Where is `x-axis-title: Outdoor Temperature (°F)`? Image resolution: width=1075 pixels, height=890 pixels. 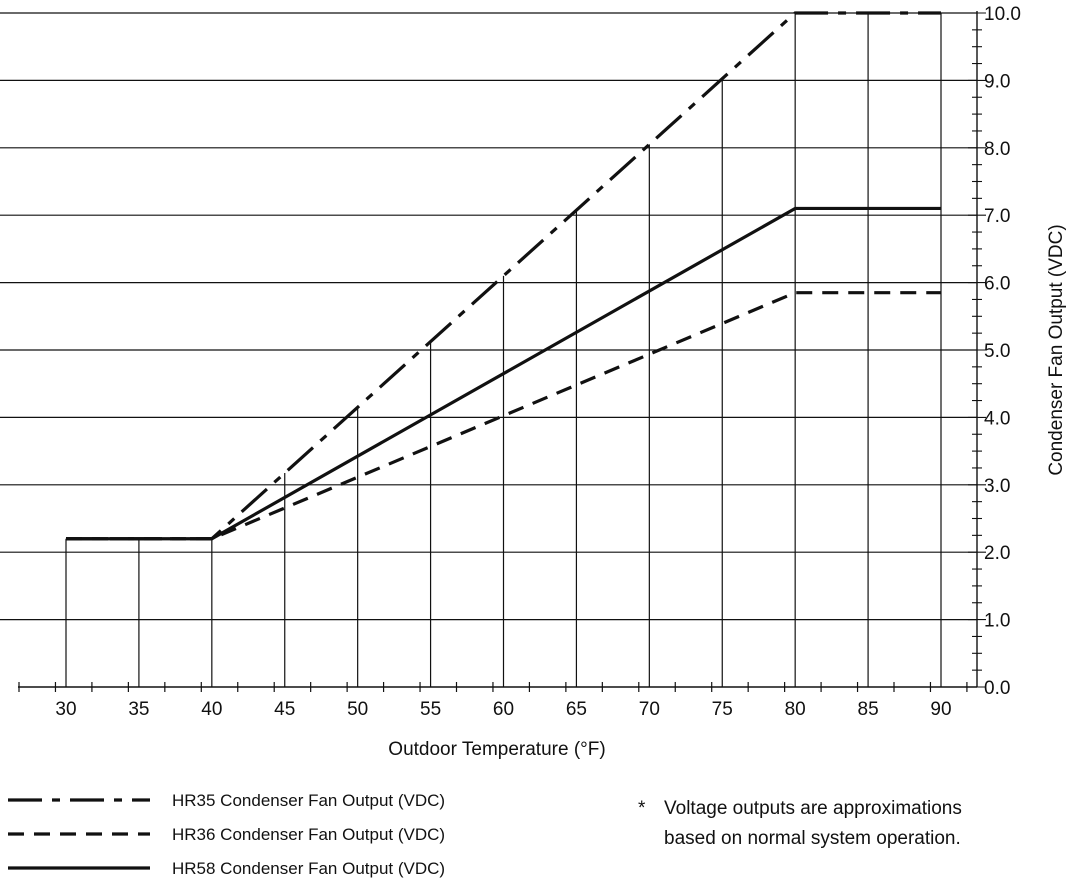 x-axis-title: Outdoor Temperature (°F) is located at coordinates (496, 749).